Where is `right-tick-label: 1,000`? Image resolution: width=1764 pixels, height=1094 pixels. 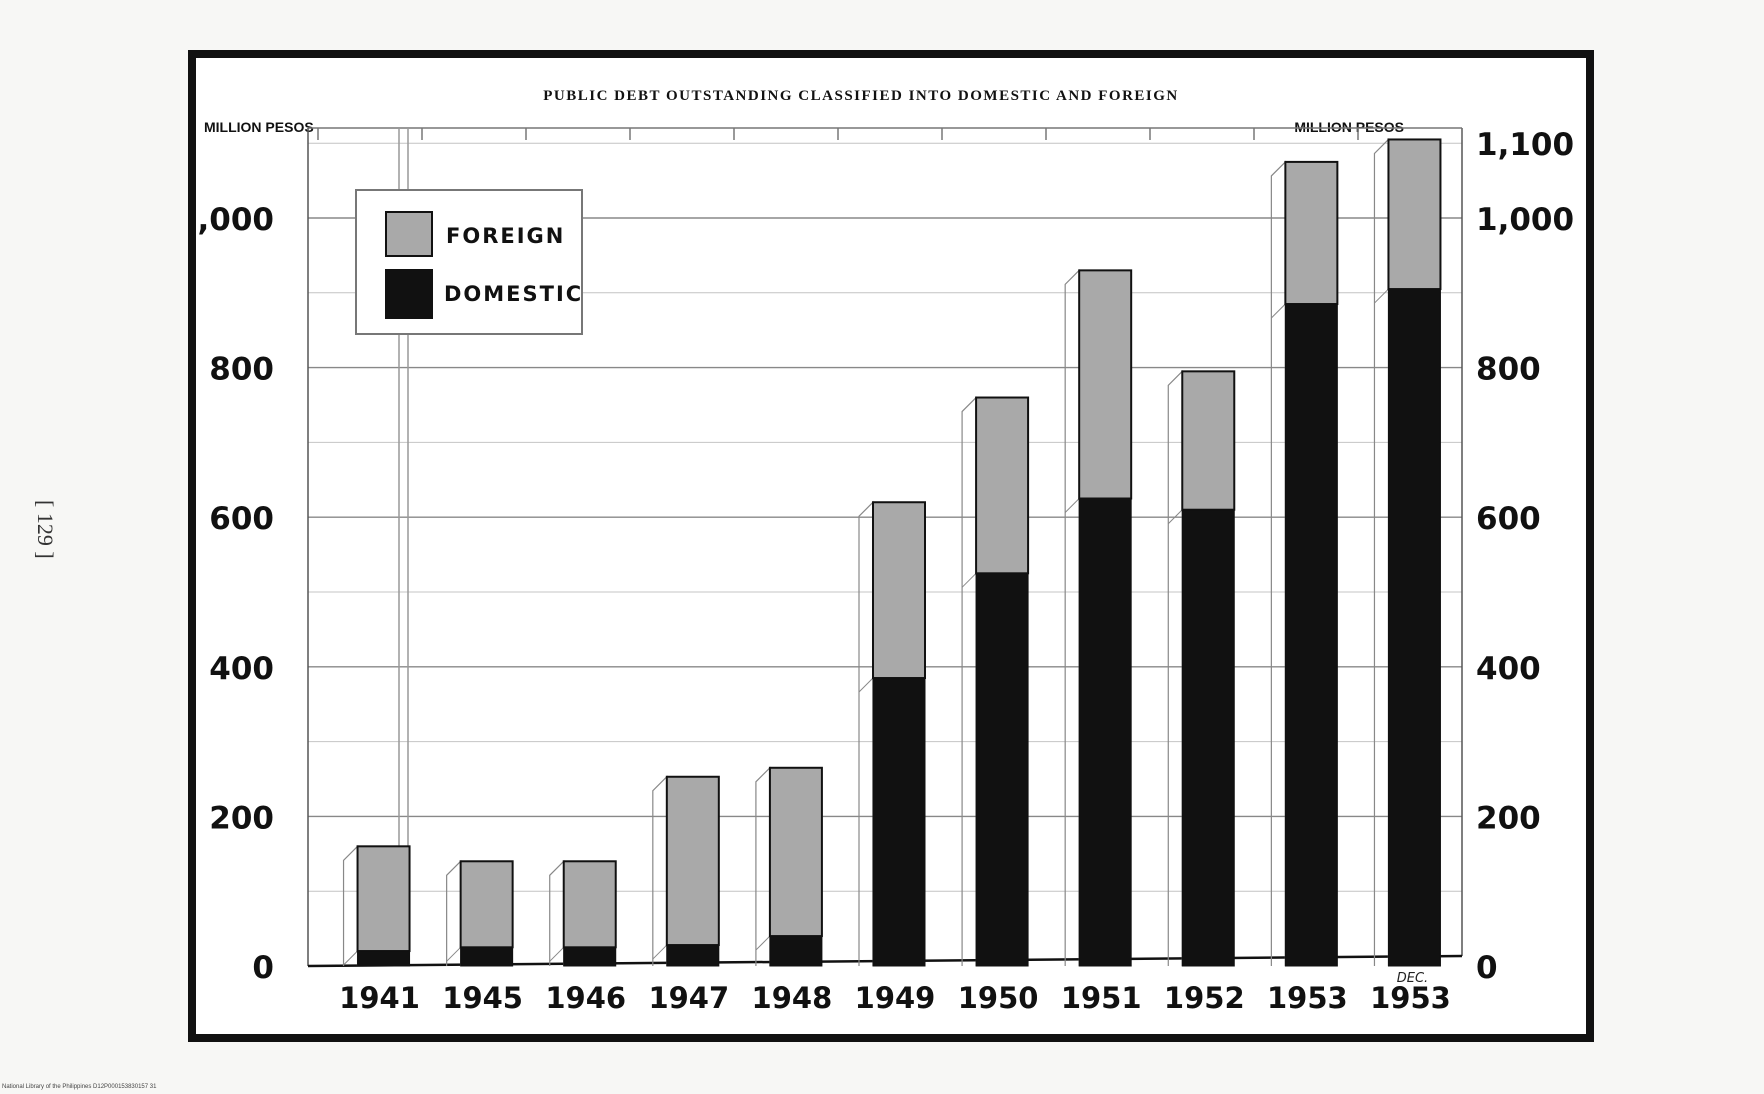 right-tick-label: 1,000 is located at coordinates (1525, 220).